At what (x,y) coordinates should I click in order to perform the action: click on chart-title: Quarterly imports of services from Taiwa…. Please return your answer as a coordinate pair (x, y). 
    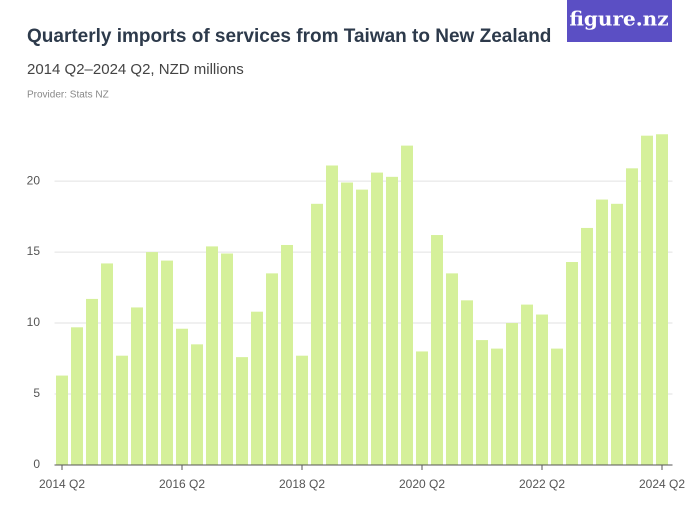
    Looking at the image, I should click on (289, 36).